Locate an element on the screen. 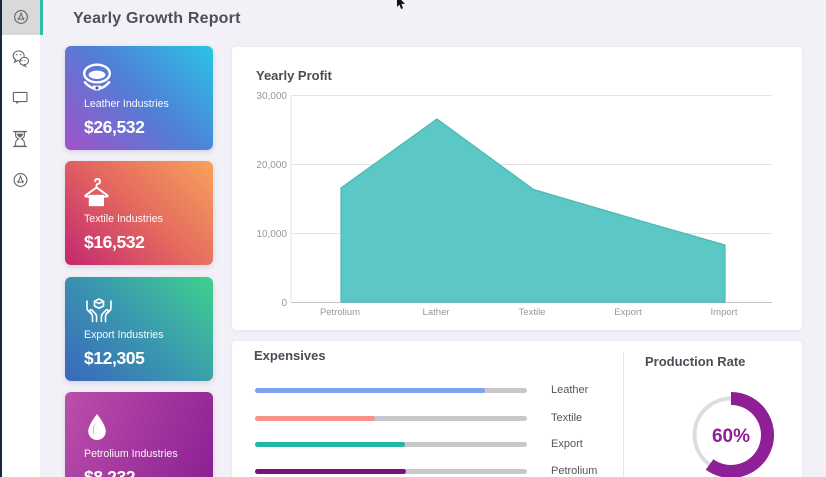  svg-text: 0 is located at coordinates (284, 303).